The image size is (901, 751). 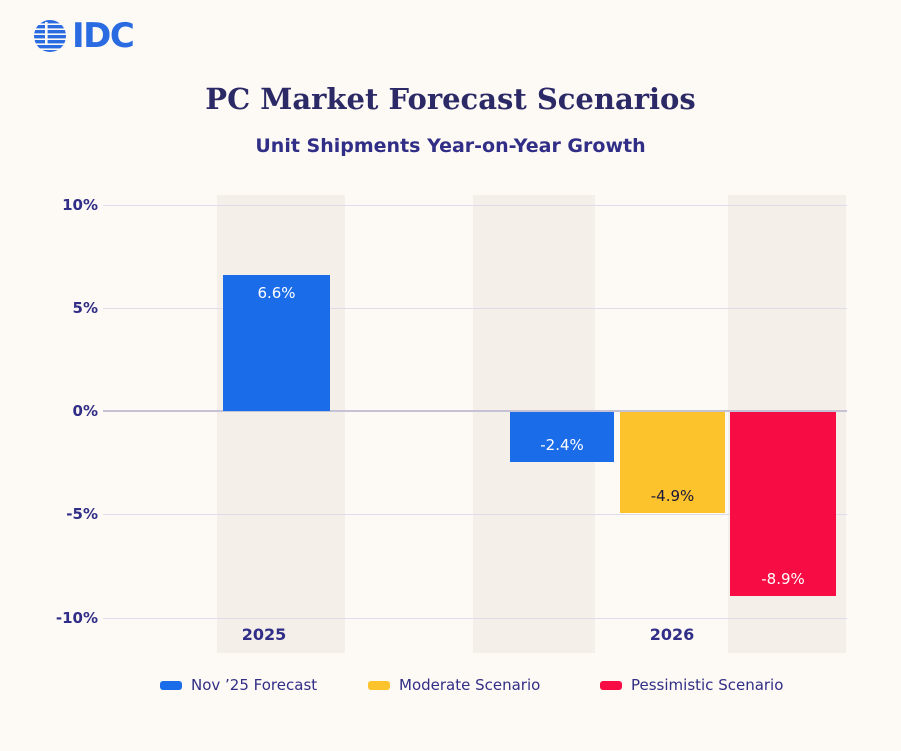 What do you see at coordinates (276, 342) in the screenshot?
I see `bar-2025-nov-25-forecast: 6.6%` at bounding box center [276, 342].